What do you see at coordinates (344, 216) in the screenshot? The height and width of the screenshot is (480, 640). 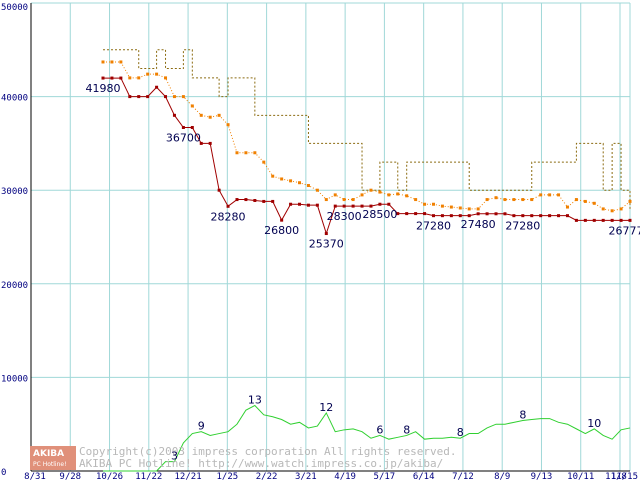 I see `data-label: 28300` at bounding box center [344, 216].